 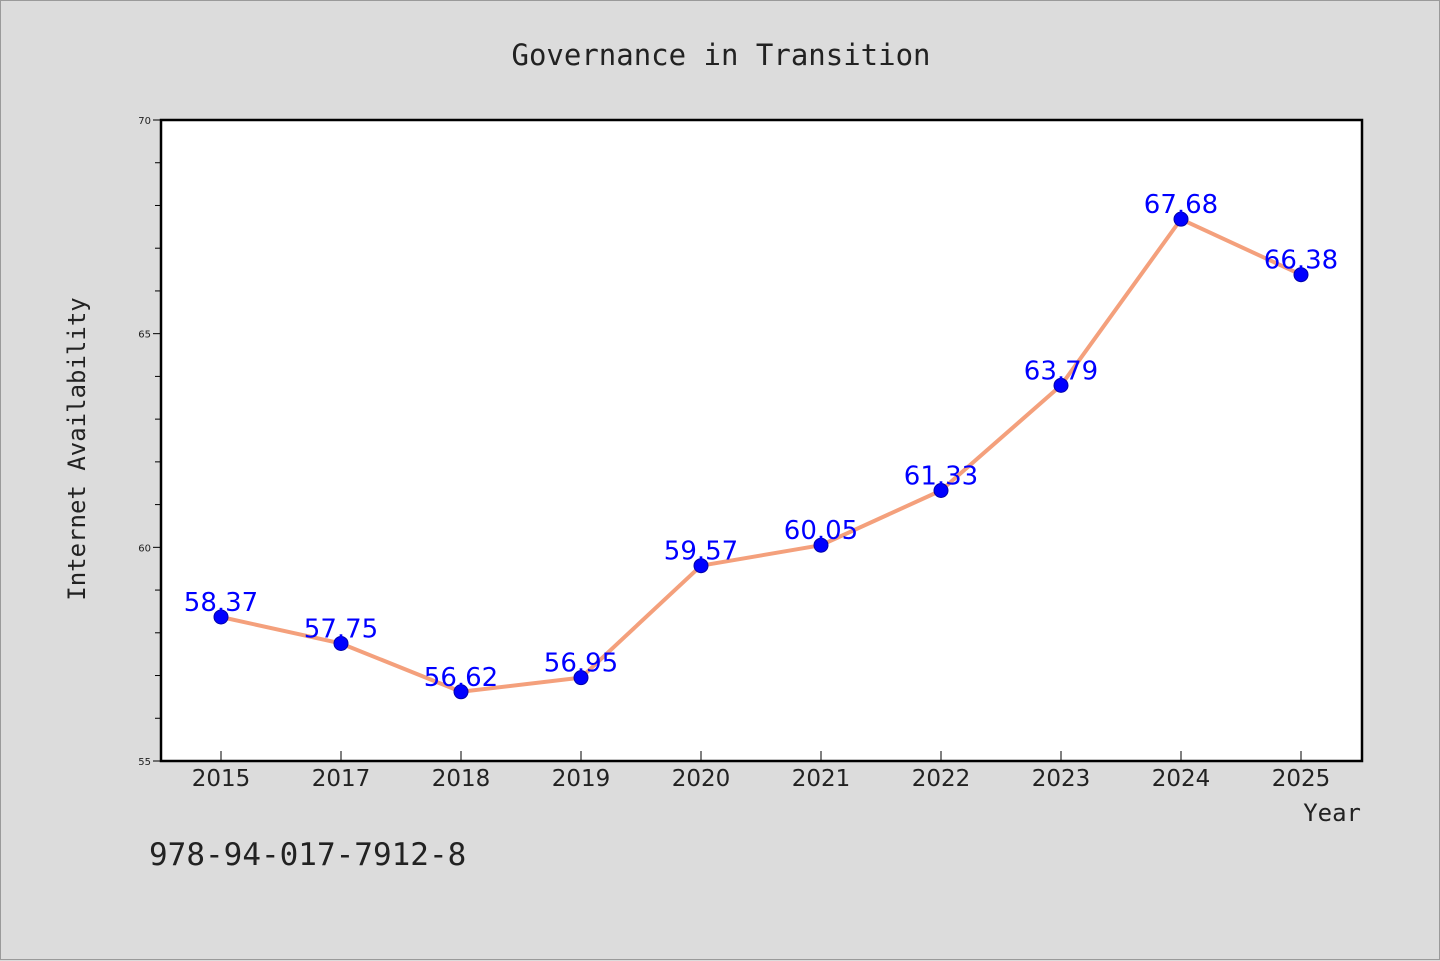 What do you see at coordinates (821, 779) in the screenshot?
I see `x-tick-label: 2021` at bounding box center [821, 779].